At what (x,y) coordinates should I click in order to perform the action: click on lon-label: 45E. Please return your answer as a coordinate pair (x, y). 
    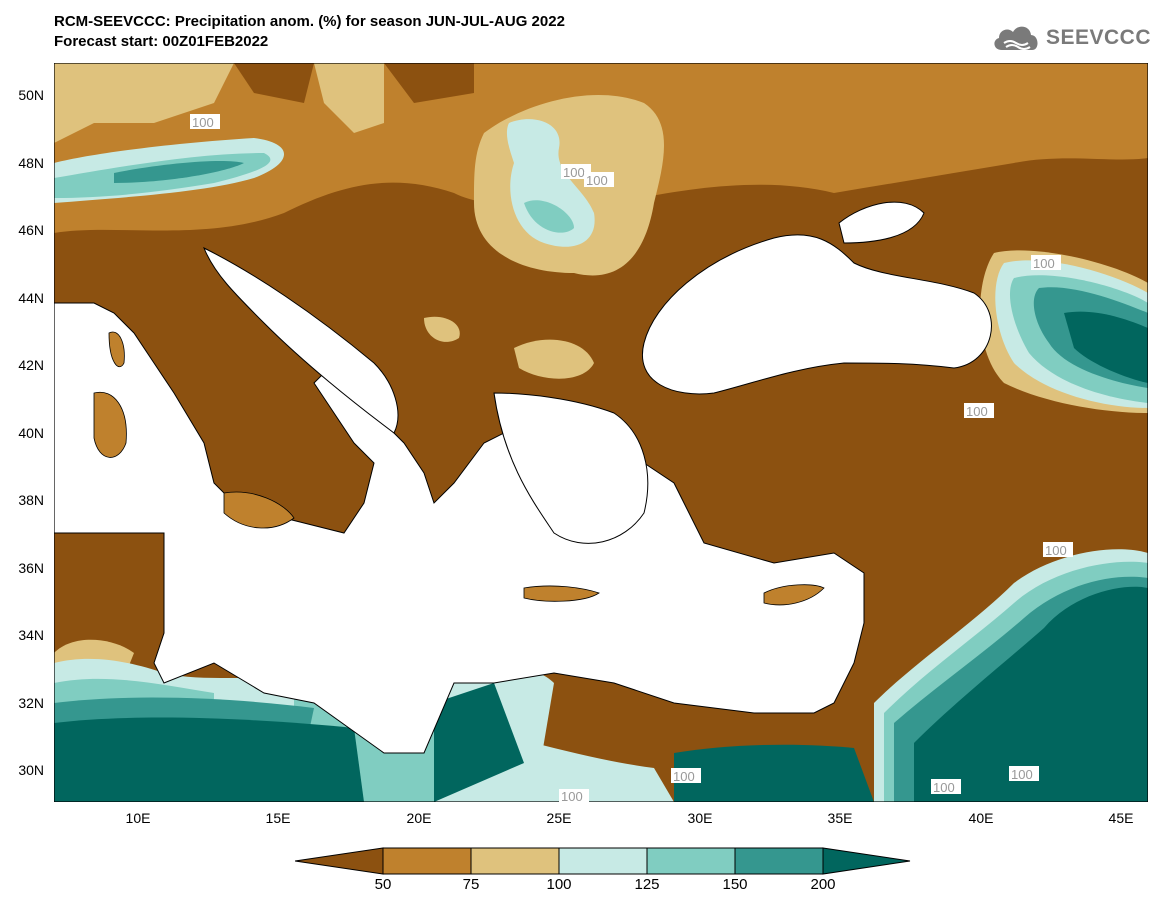
    Looking at the image, I should click on (1121, 818).